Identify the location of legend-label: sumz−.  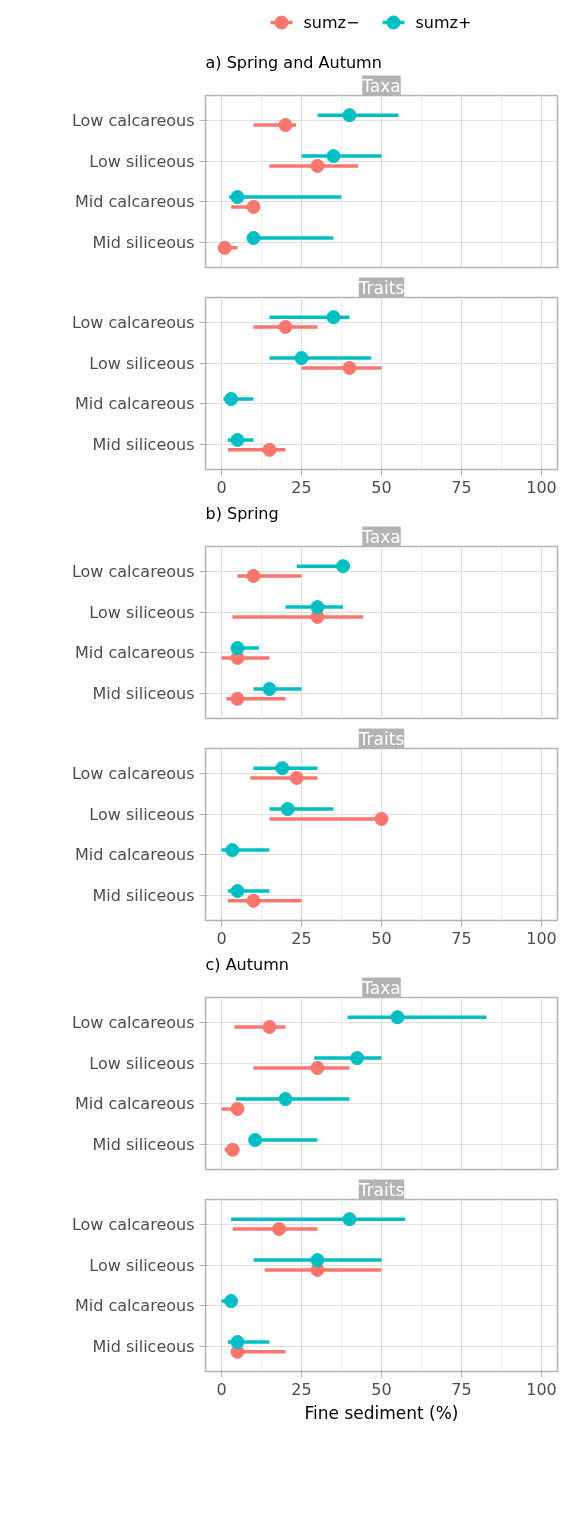
(331, 22).